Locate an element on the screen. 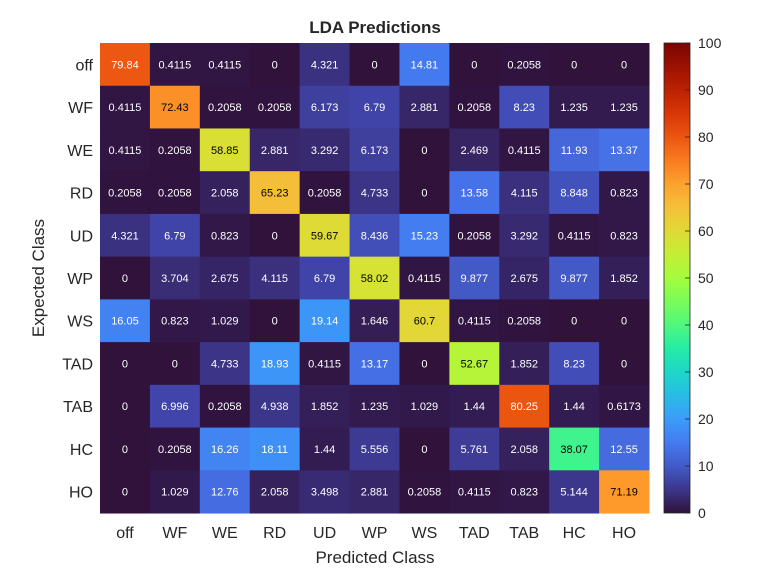 The image size is (765, 576). x-tick-label: TAD is located at coordinates (474, 533).